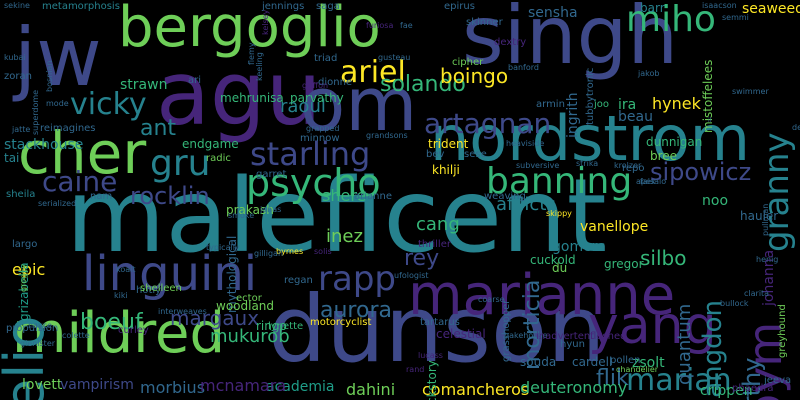  I want to click on word: byrnes, so click(290, 251).